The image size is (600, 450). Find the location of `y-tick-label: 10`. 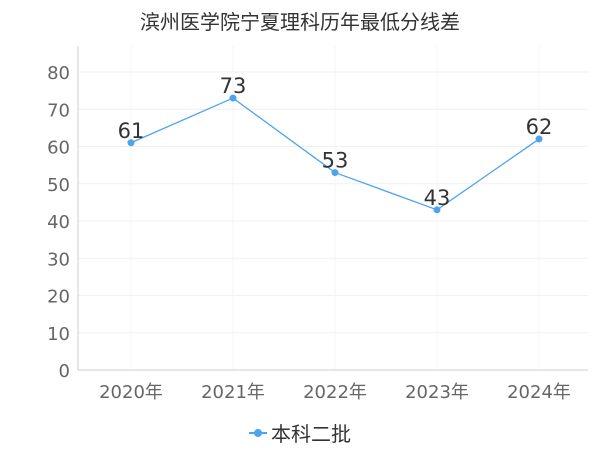

y-tick-label: 10 is located at coordinates (58, 334).